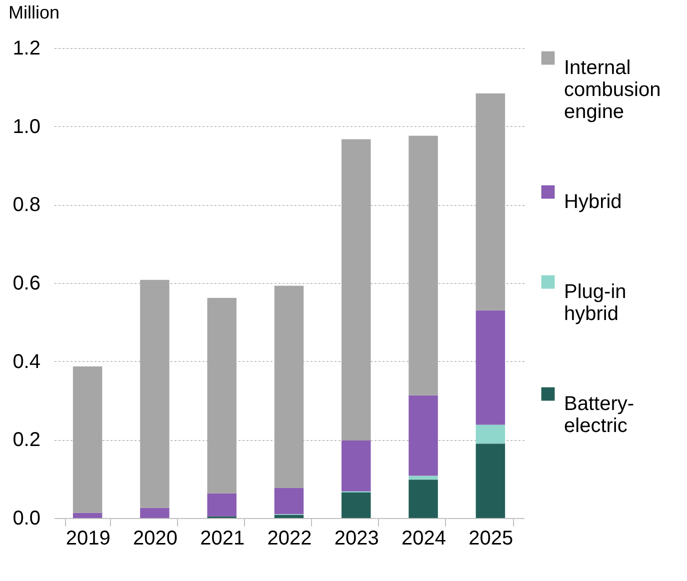 This screenshot has width=687, height=581. What do you see at coordinates (26, 283) in the screenshot?
I see `y-tick-label: 0.6` at bounding box center [26, 283].